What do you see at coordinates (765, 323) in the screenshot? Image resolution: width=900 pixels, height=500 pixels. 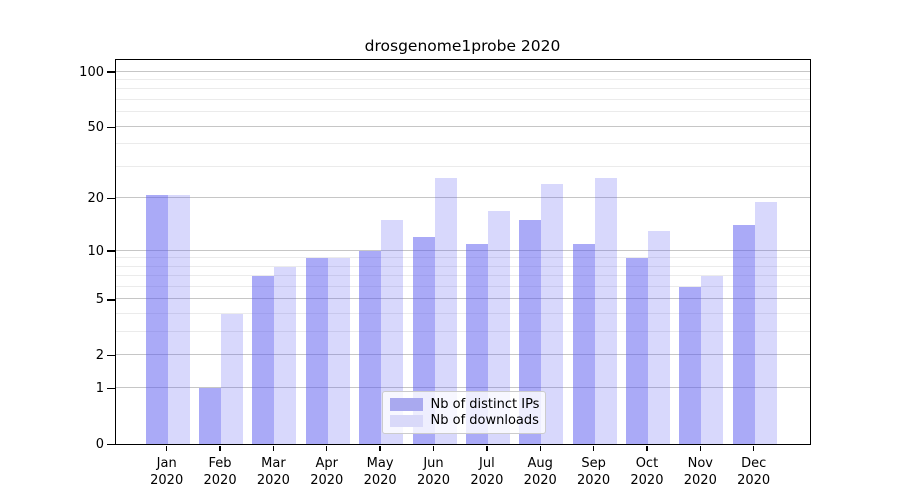 I see `bar-downloads-dec` at bounding box center [765, 323].